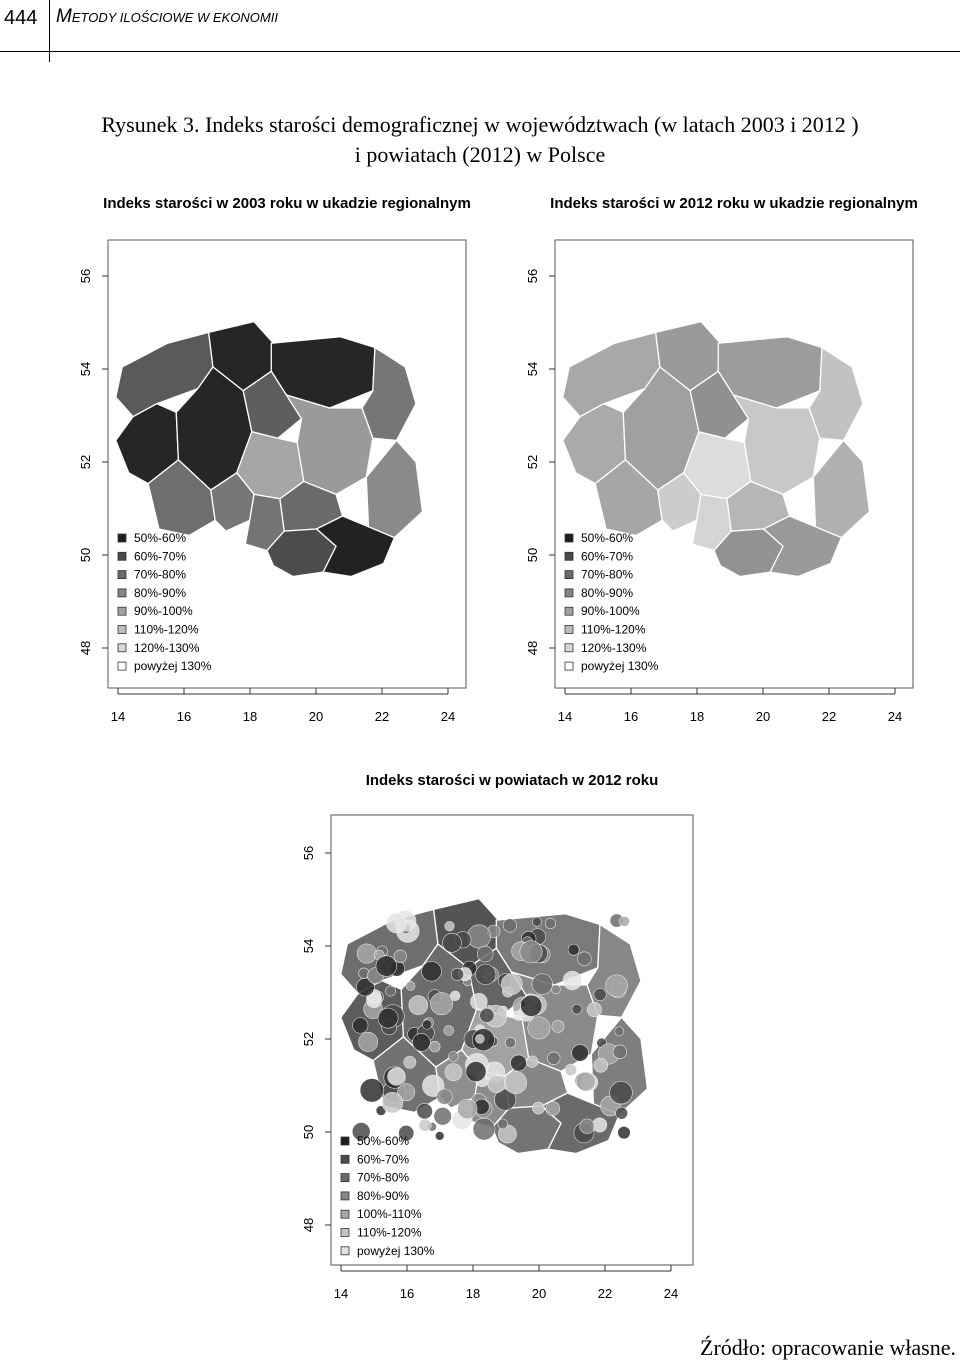  Describe the element at coordinates (828, 1347) in the screenshot. I see `figure-source: Źródło: opracowanie własne.` at that location.